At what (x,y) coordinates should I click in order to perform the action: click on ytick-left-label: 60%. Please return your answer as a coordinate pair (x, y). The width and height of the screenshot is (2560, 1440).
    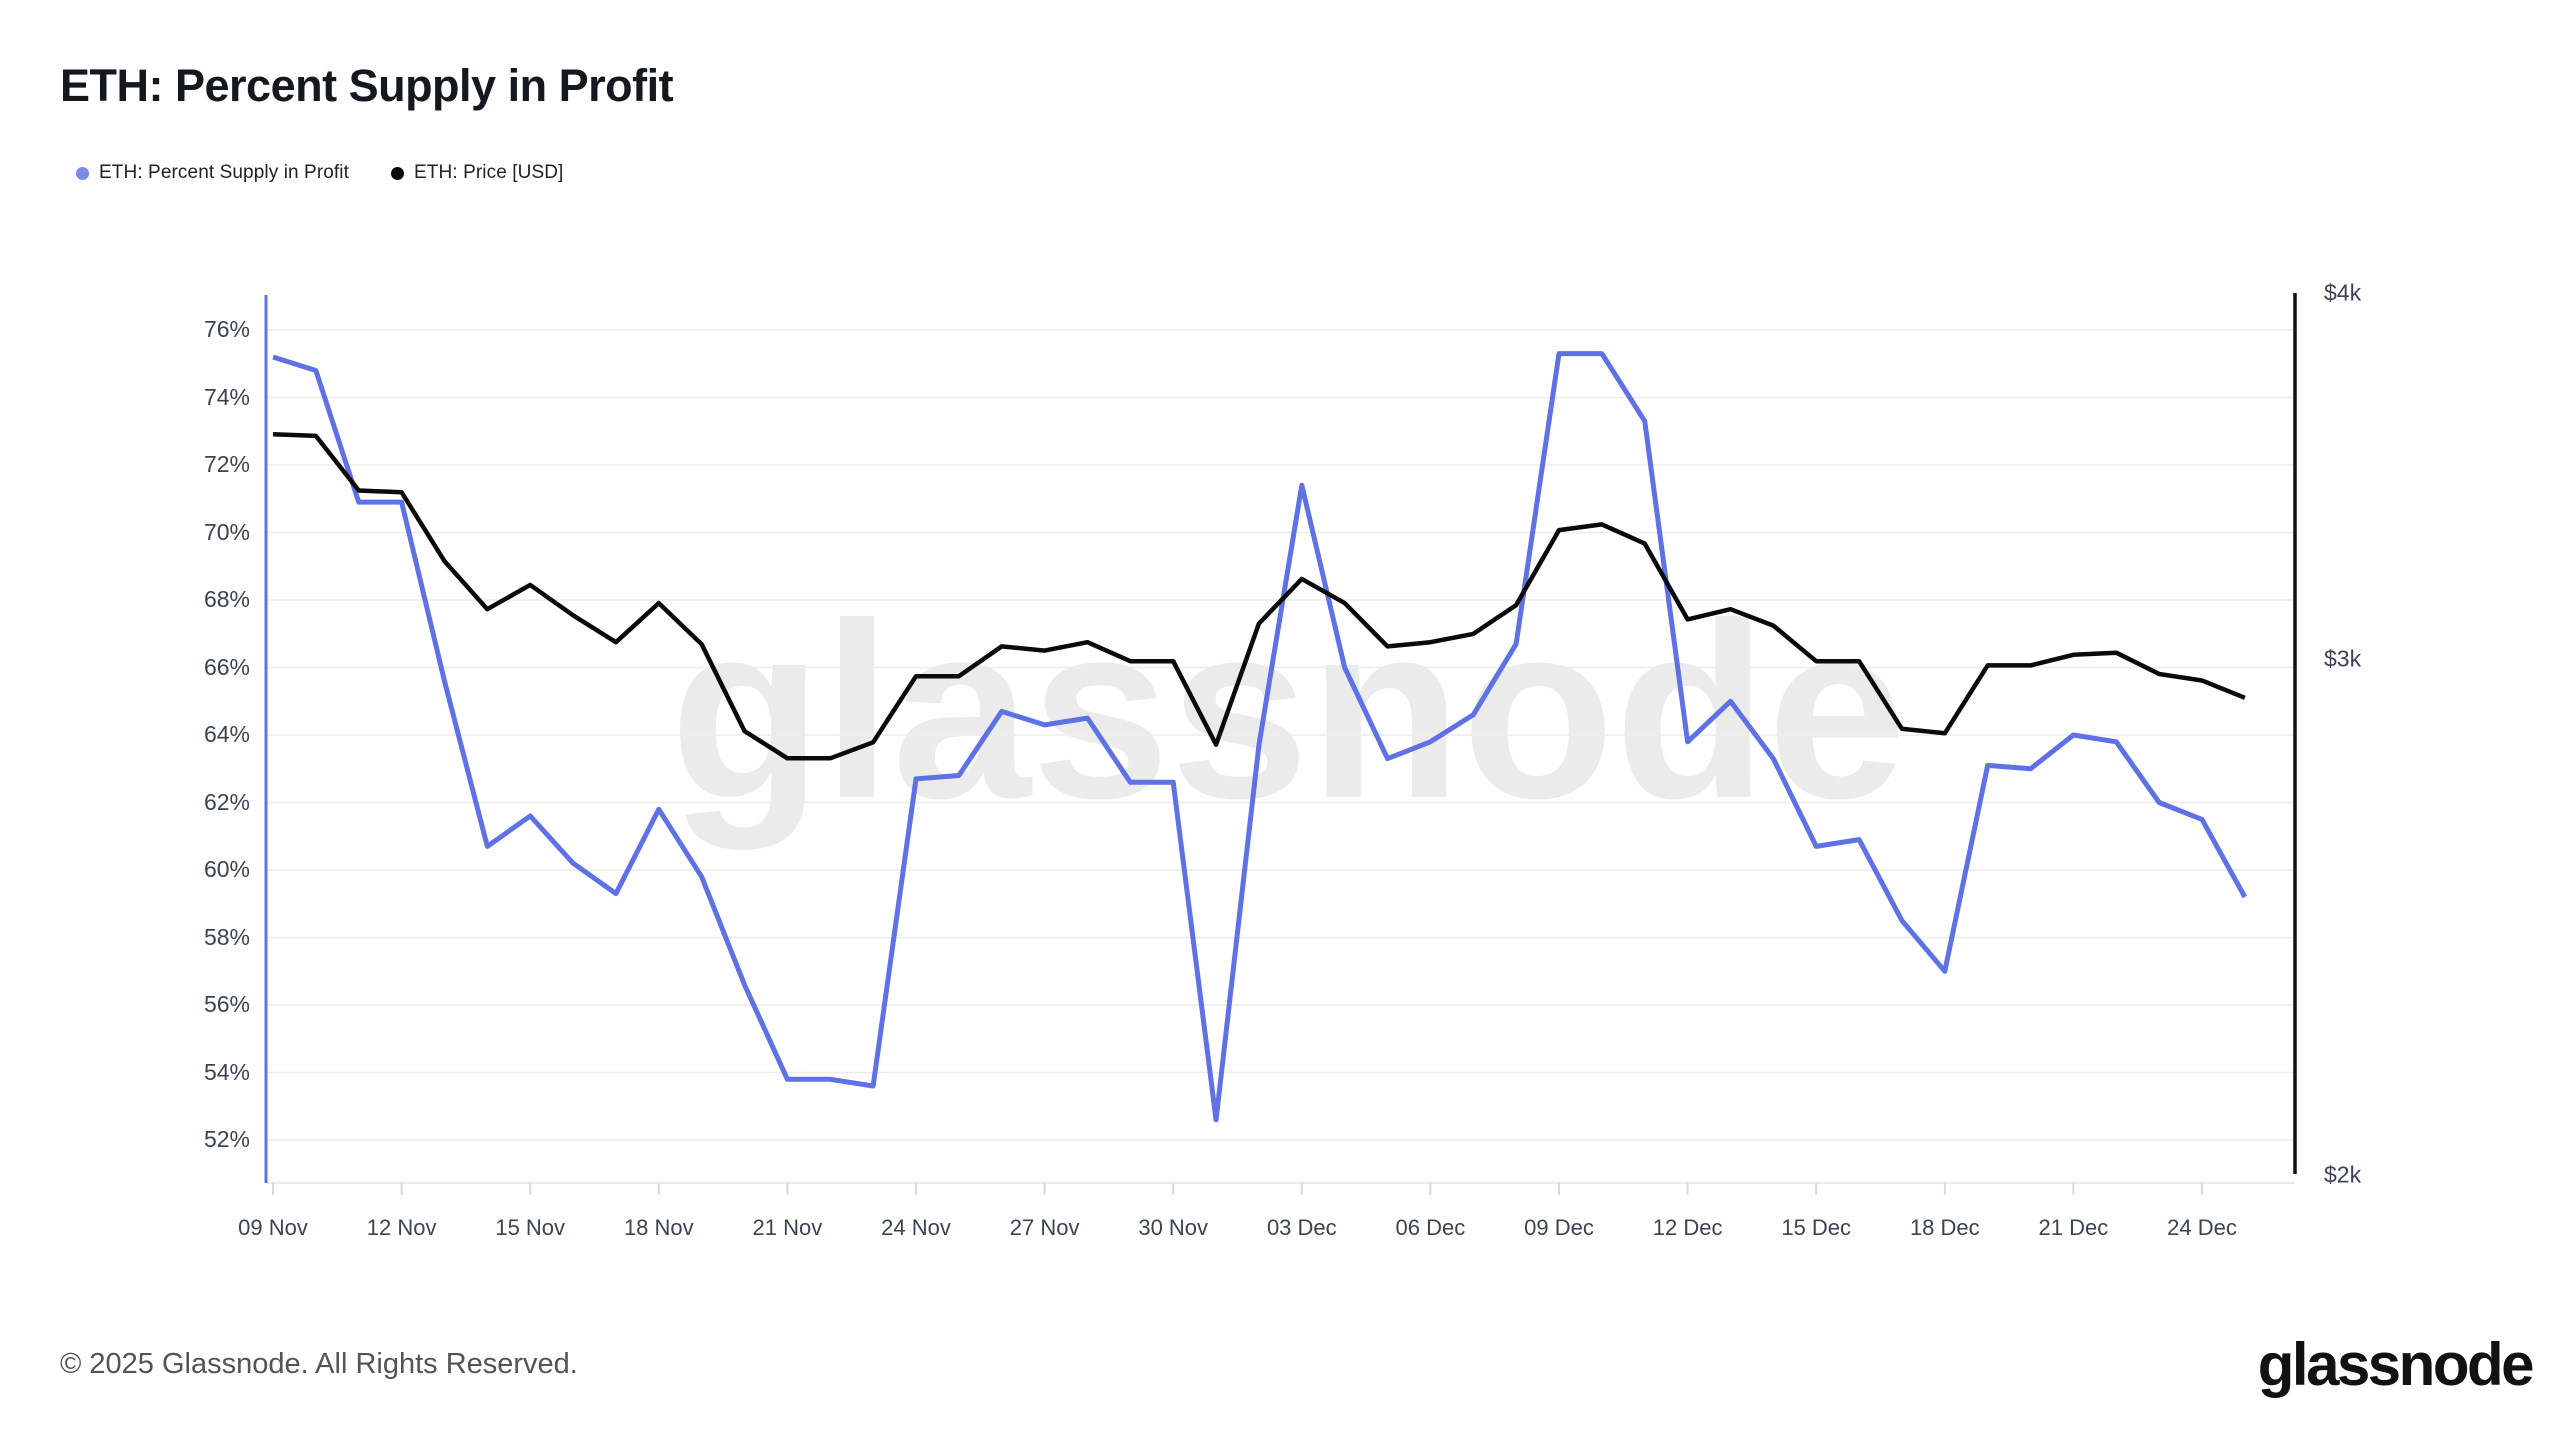
    Looking at the image, I should click on (226, 868).